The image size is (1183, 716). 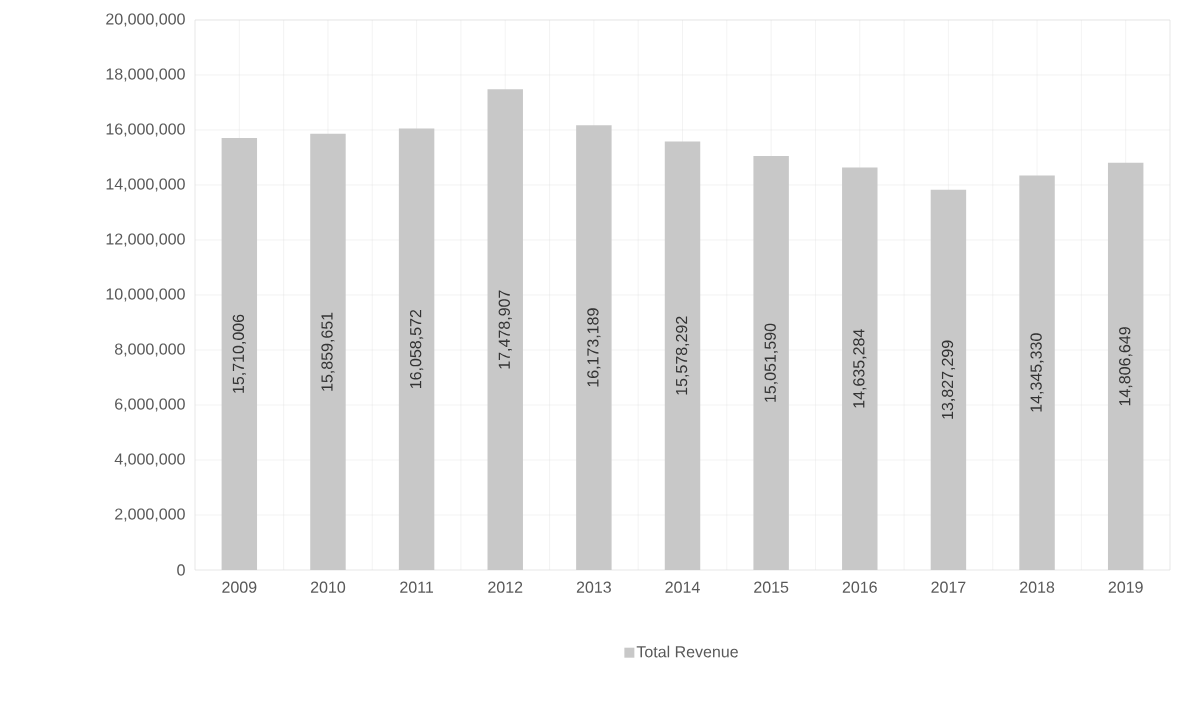 What do you see at coordinates (145, 240) in the screenshot?
I see `y-tick-label: 12,000,000` at bounding box center [145, 240].